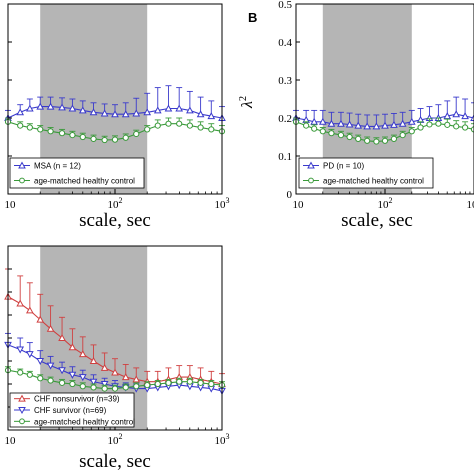  I want to click on tick-exponent: 3, so click(228, 436).